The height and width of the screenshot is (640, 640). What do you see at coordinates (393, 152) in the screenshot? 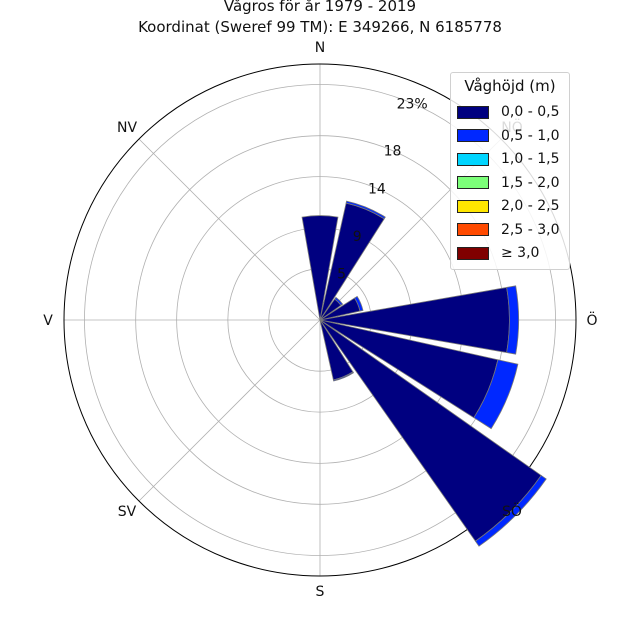
I see `radial-tick-label: 18` at bounding box center [393, 152].